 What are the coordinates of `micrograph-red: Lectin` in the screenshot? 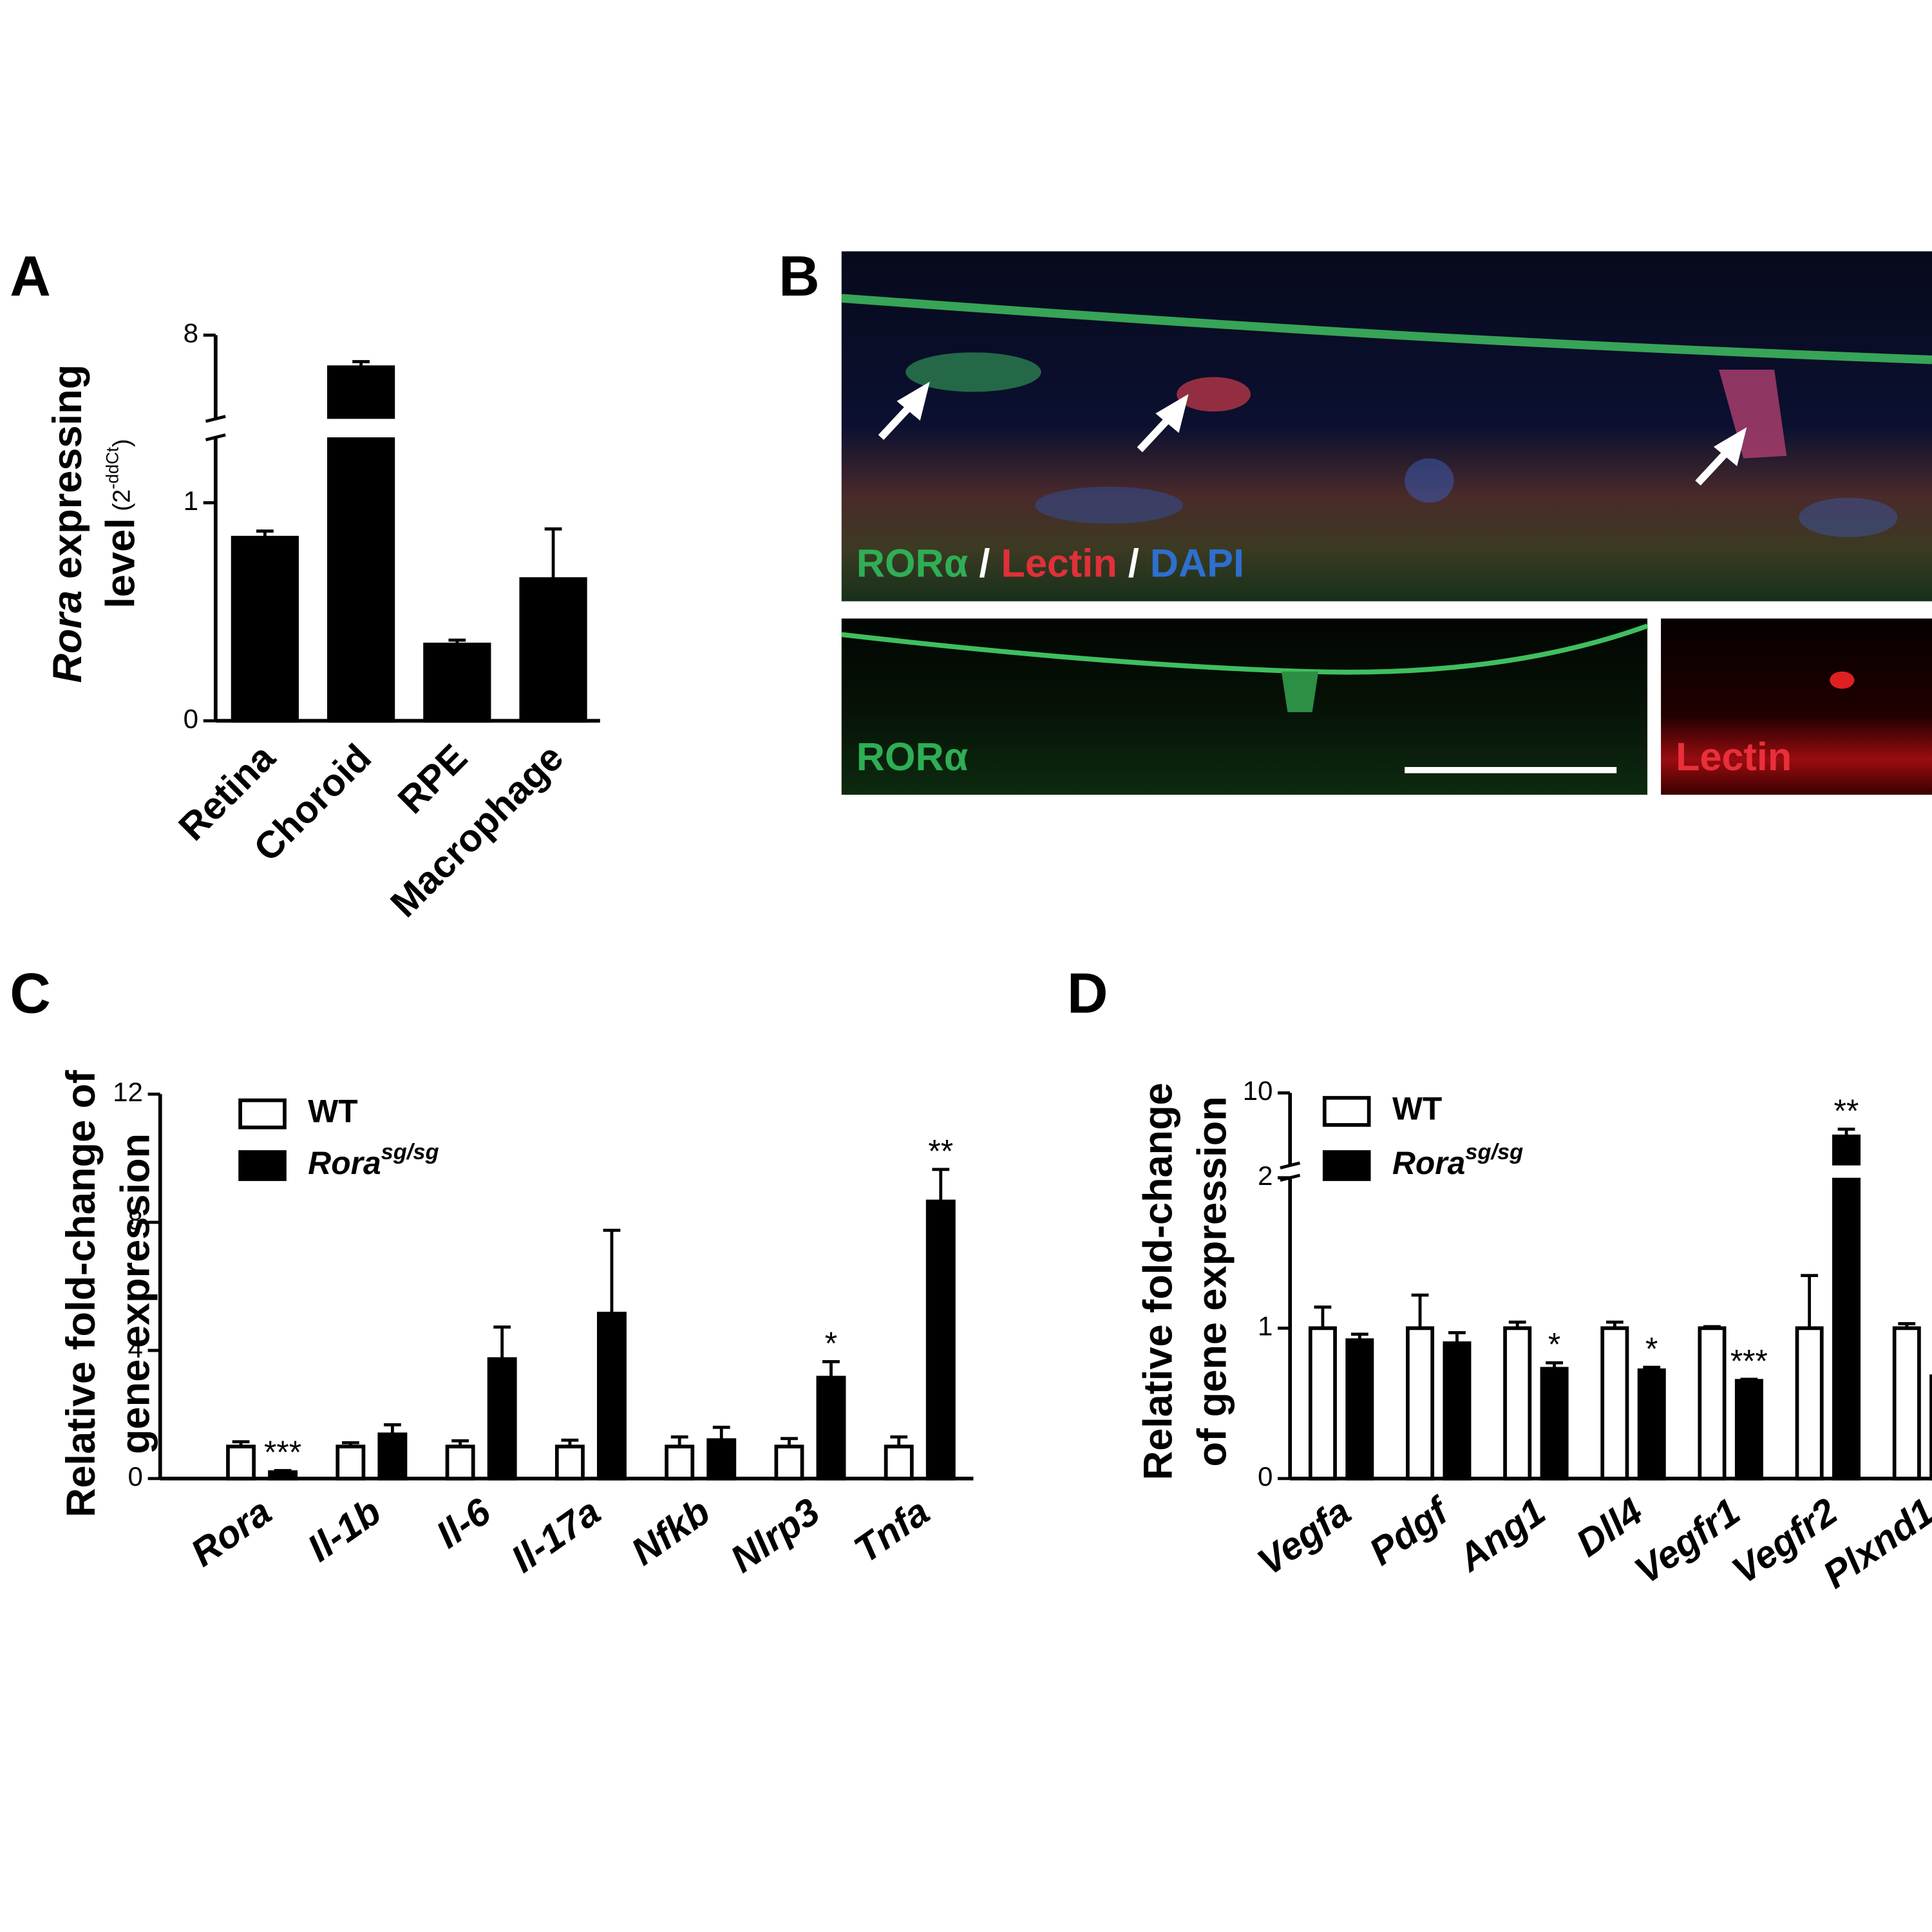 It's located at (1797, 707).